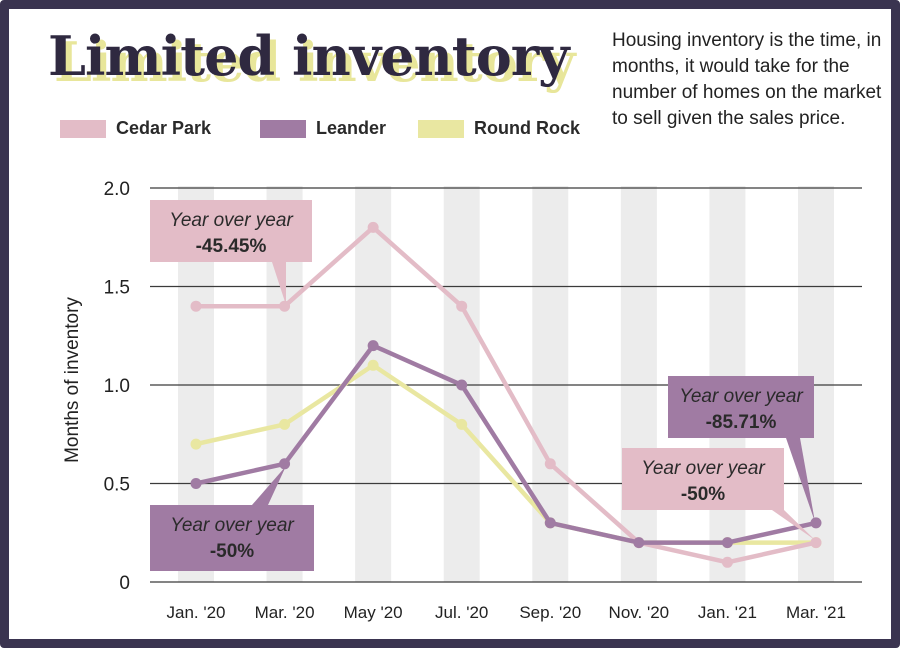 The width and height of the screenshot is (900, 648). I want to click on legend-swatch-round-rock, so click(441, 129).